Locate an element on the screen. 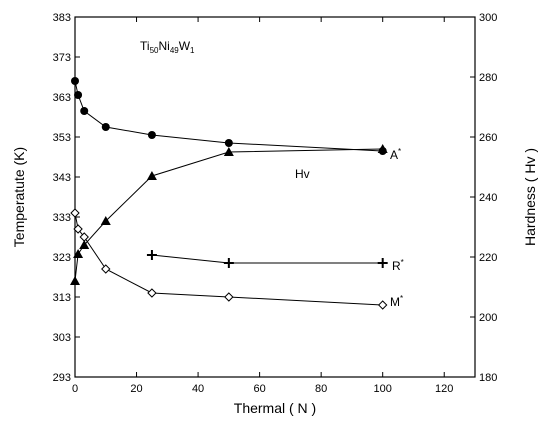 This screenshot has width=550, height=424. series-label-a: A* is located at coordinates (395, 154).